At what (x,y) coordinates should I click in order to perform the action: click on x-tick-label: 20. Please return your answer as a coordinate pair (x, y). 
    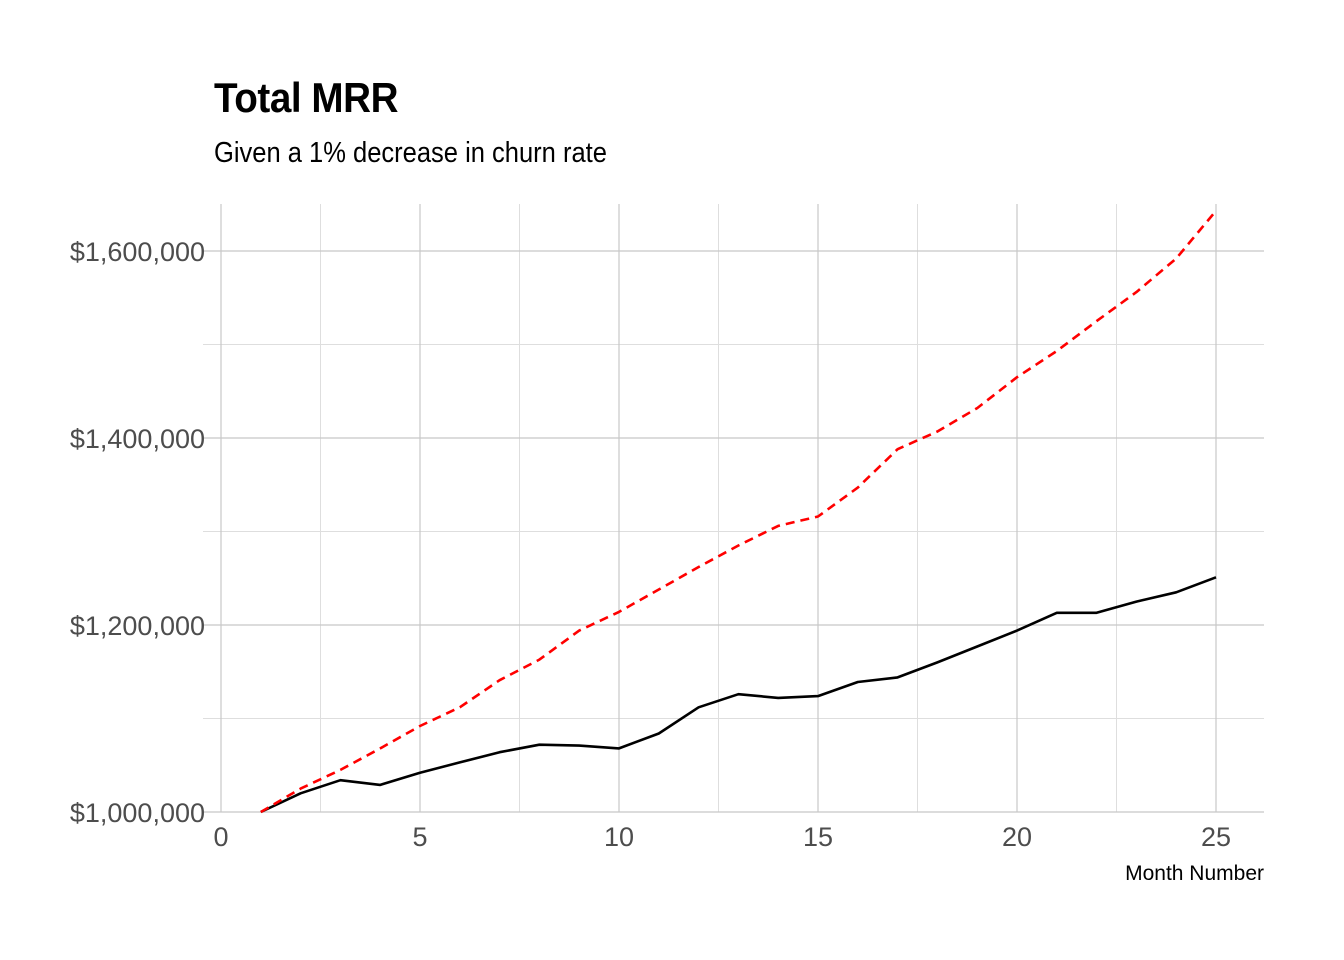
    Looking at the image, I should click on (1017, 837).